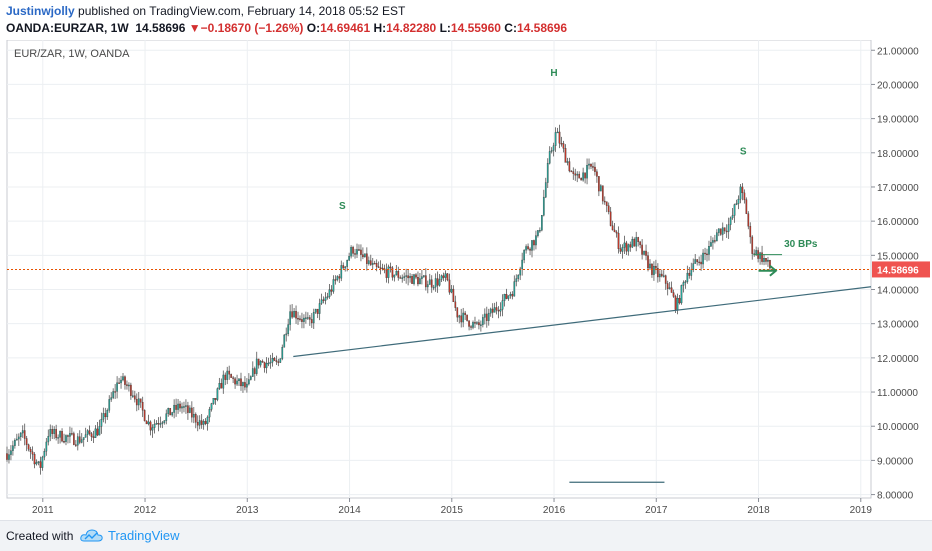 The height and width of the screenshot is (551, 932). What do you see at coordinates (252, 28) in the screenshot?
I see `price-change: −0.18670 (−1.26%)` at bounding box center [252, 28].